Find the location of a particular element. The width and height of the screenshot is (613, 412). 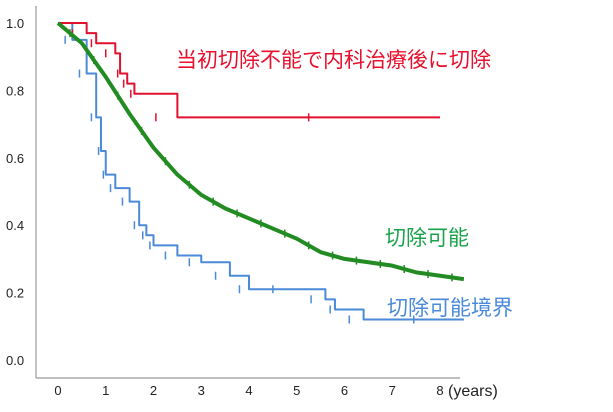

y-tick-label: 0.0 is located at coordinates (15, 360).